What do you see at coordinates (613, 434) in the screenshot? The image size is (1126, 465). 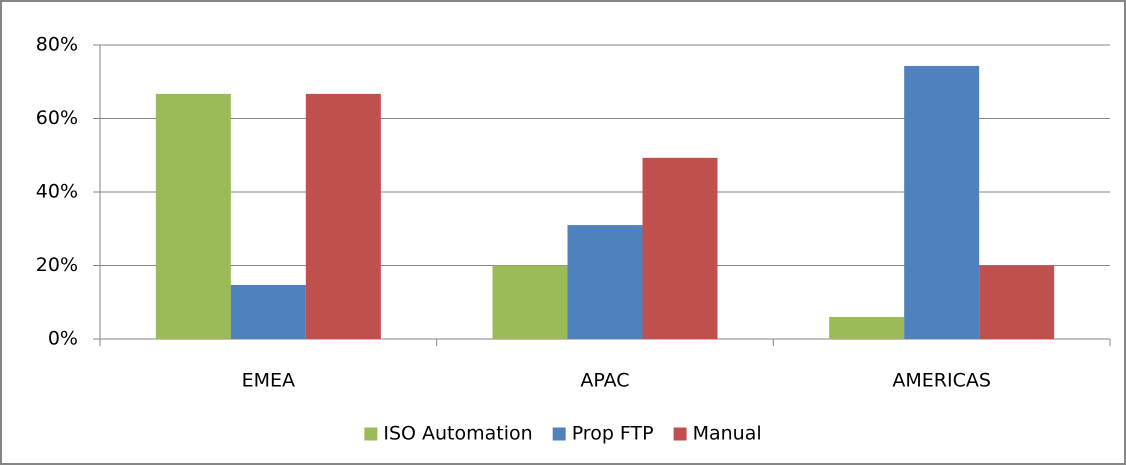 I see `legend-label: Prop FTP` at bounding box center [613, 434].